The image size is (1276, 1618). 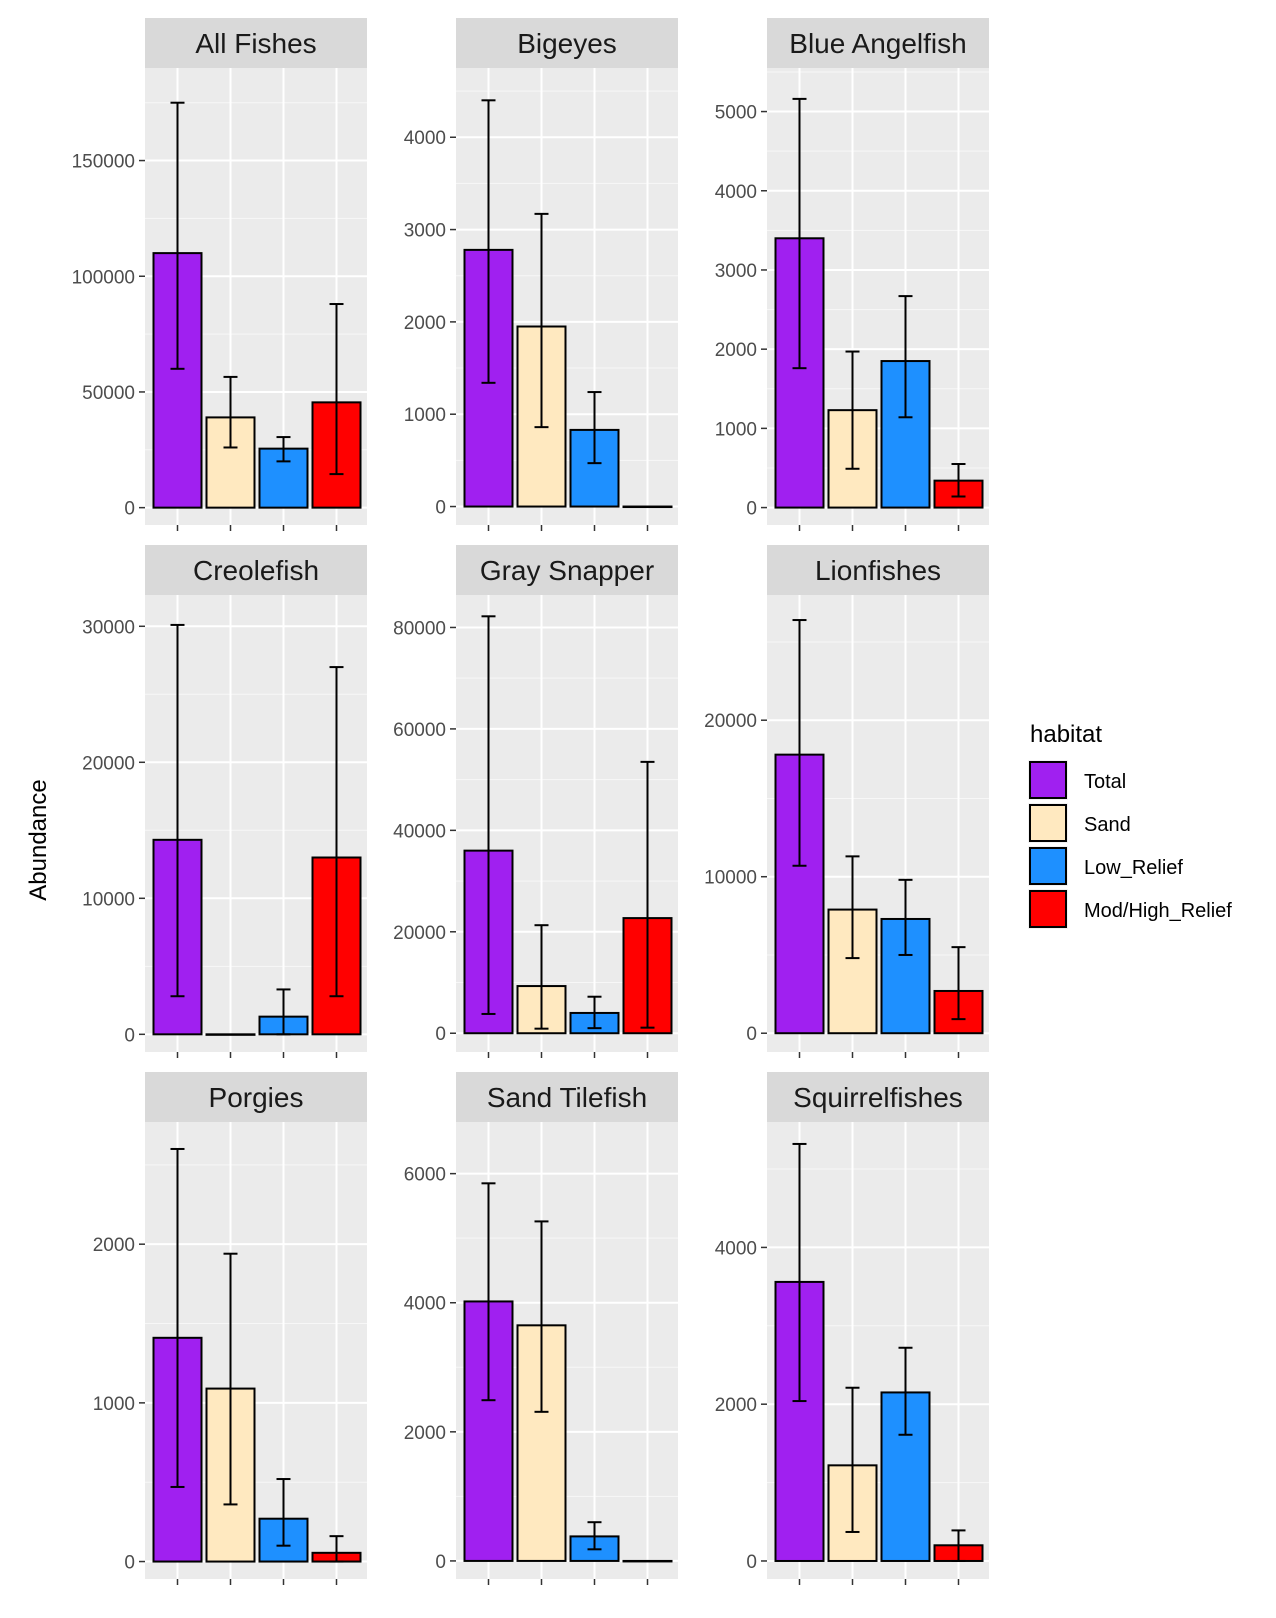 I want to click on y-tick-label: 6000, so click(x=425, y=1175).